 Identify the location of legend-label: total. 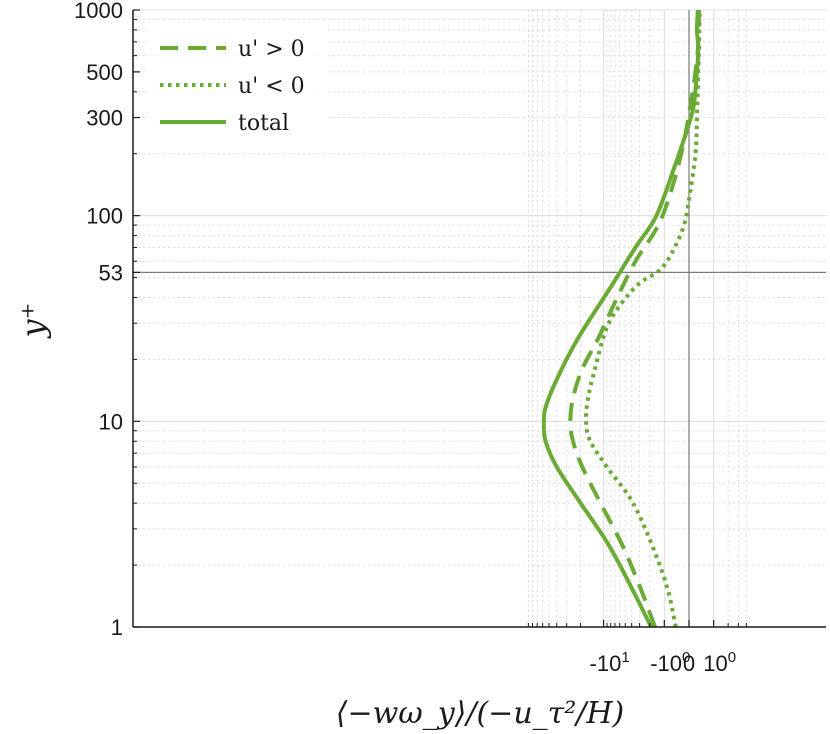
(263, 123).